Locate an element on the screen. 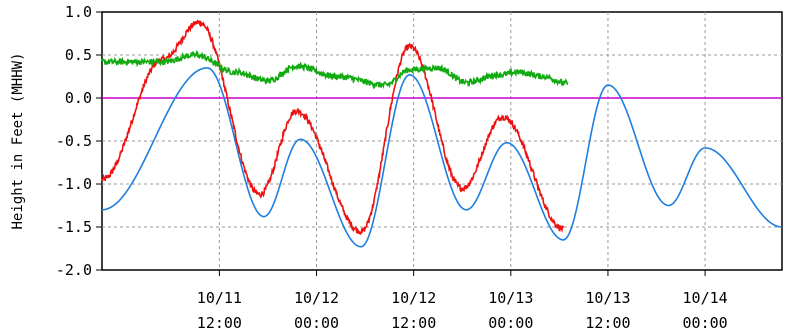 This screenshot has width=790, height=335. y-tick-label: 0.0 is located at coordinates (78, 98).